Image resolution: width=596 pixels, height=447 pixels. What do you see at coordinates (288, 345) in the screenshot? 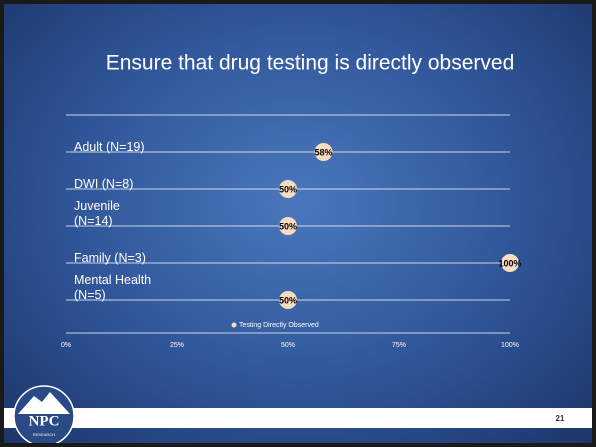
I see `x-tick-label: 50%` at bounding box center [288, 345].